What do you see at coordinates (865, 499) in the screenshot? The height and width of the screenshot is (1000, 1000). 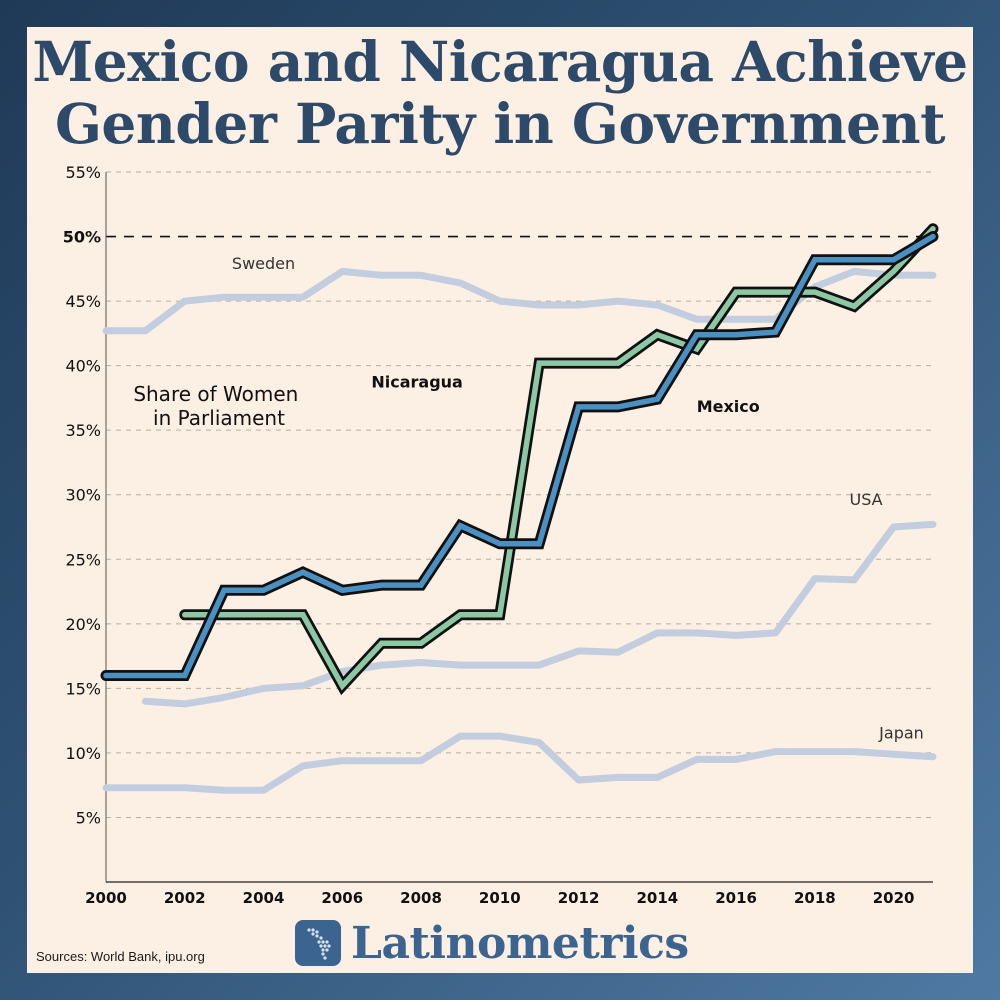 I see `series-label-usa: USA` at bounding box center [865, 499].